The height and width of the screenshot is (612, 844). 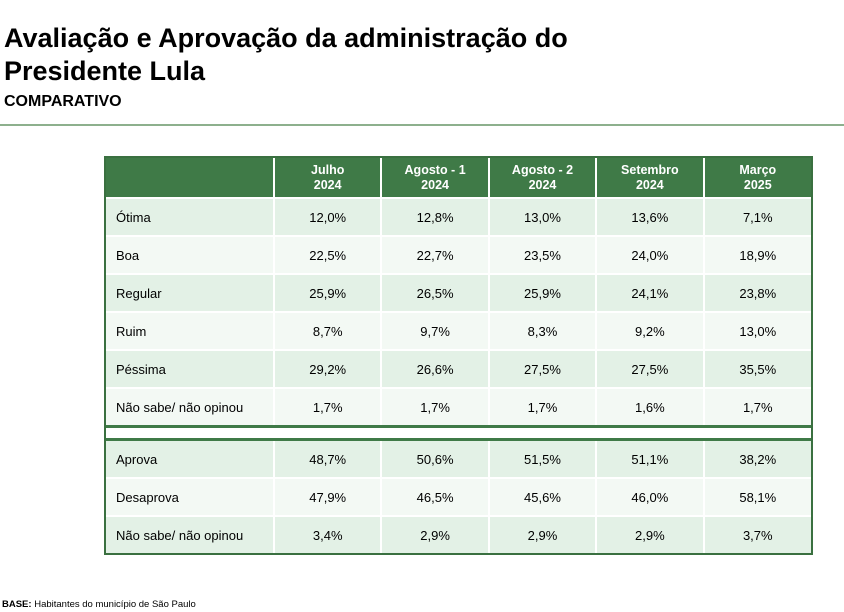 I want to click on table-cell: 45,6%, so click(x=542, y=496).